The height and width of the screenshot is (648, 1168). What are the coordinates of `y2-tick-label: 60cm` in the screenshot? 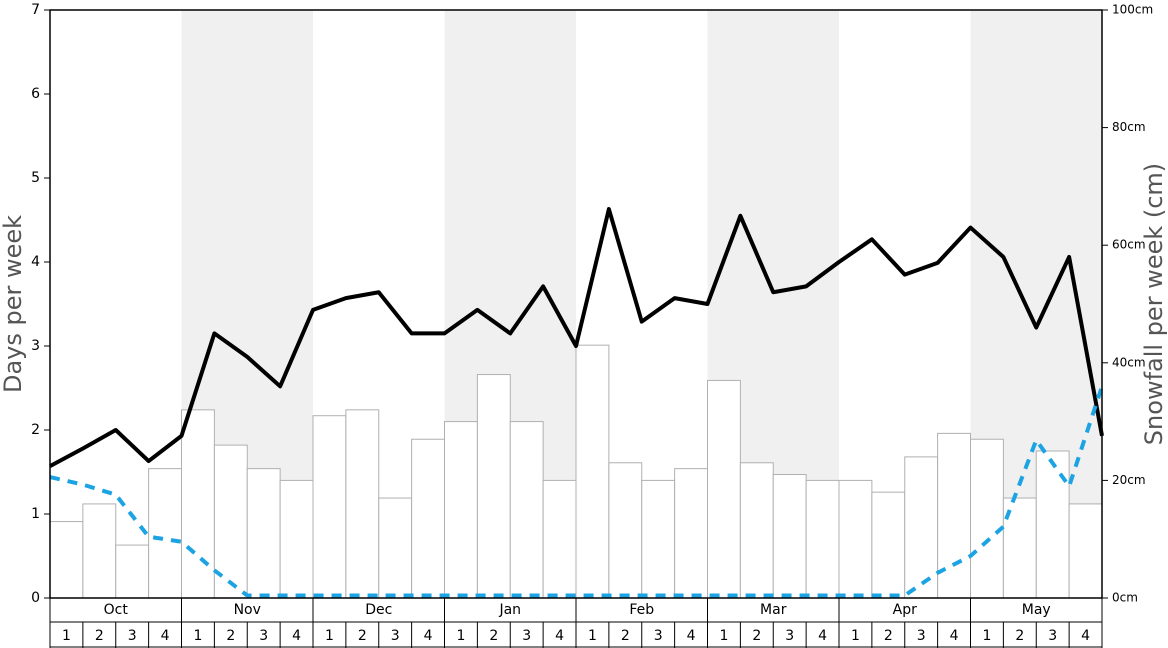 It's located at (1129, 245).